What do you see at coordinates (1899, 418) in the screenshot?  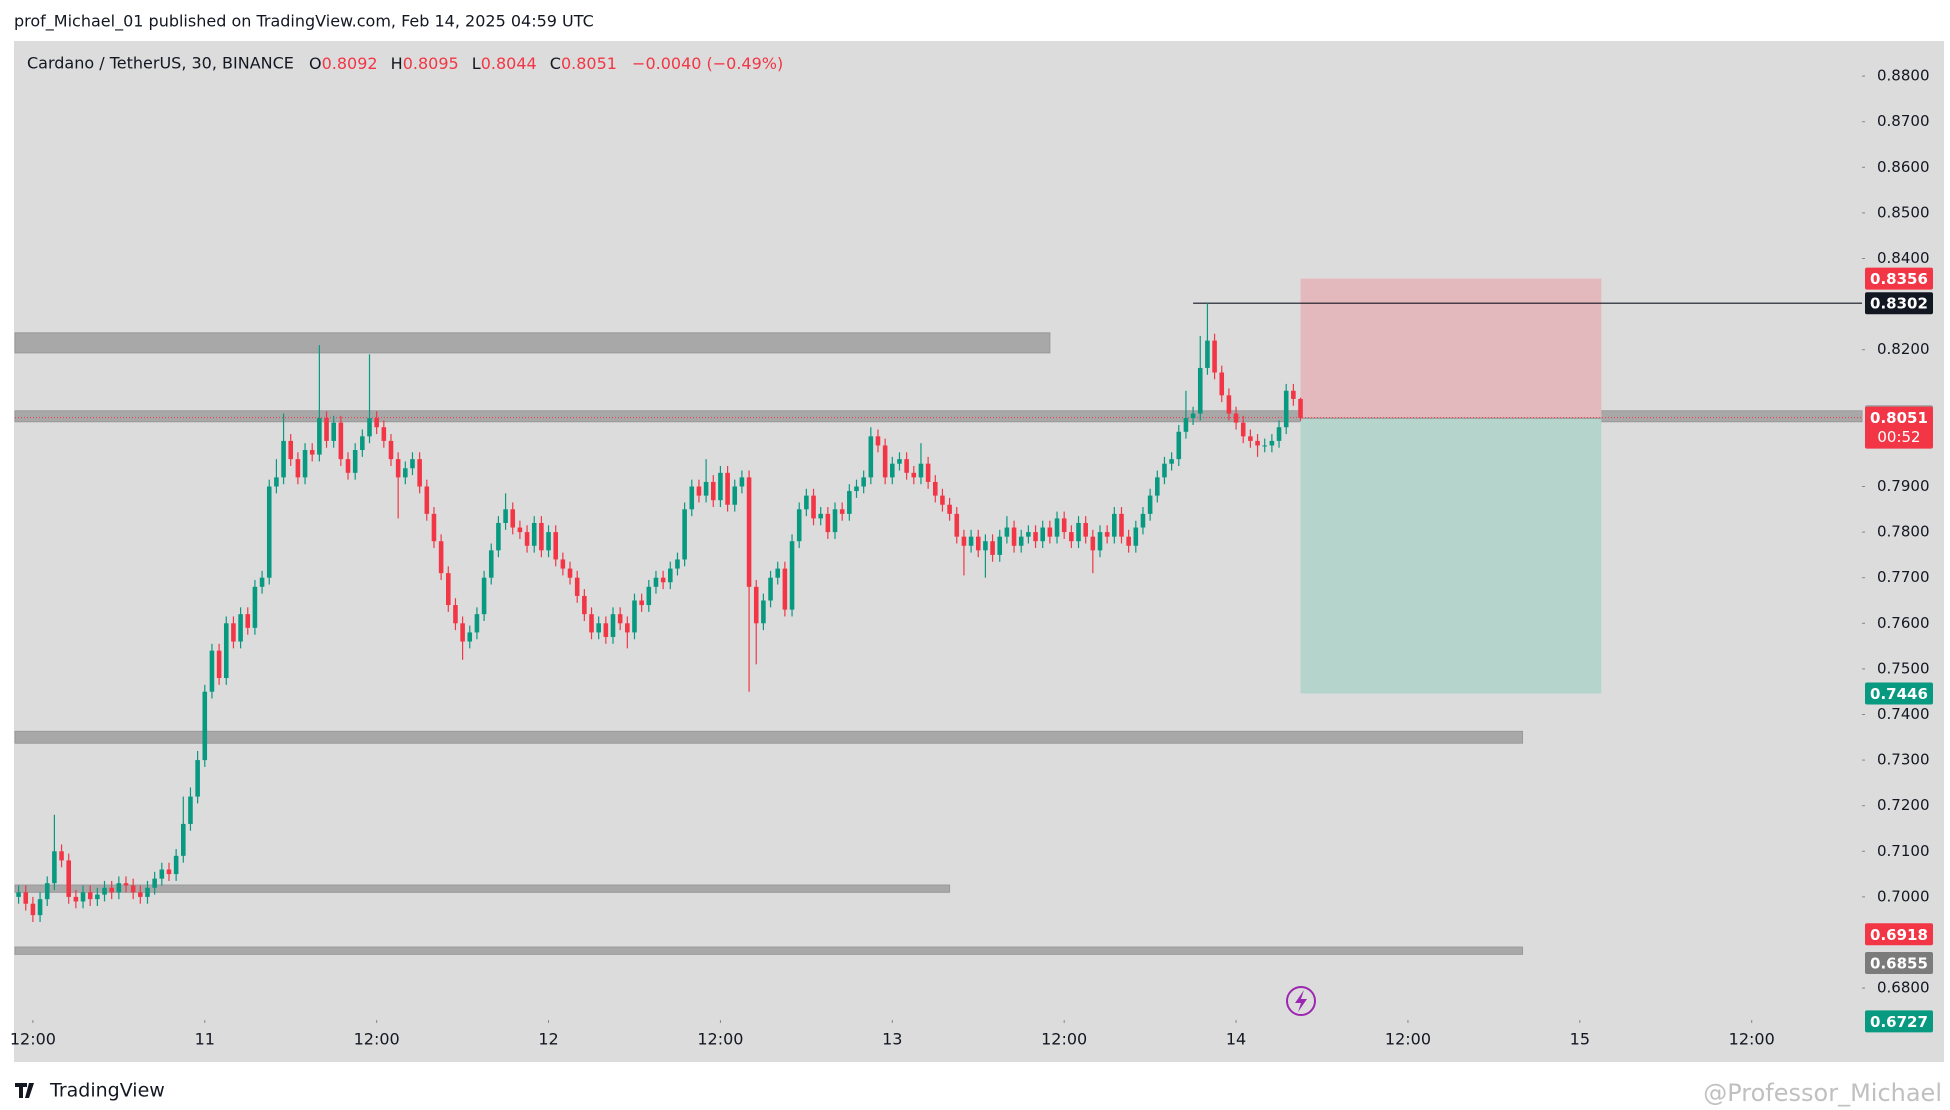 I see `last-price-label: 0.8051` at bounding box center [1899, 418].